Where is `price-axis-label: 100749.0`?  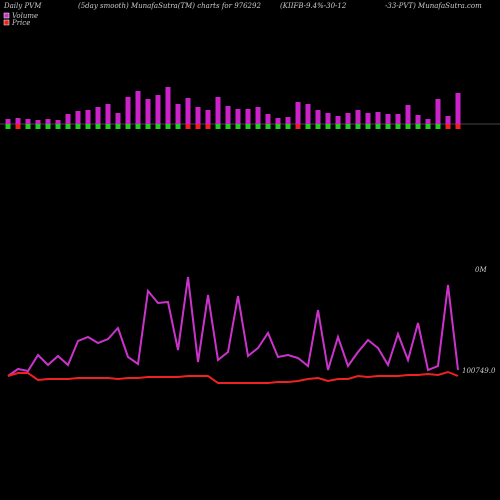
price-axis-label: 100749.0 is located at coordinates (479, 371).